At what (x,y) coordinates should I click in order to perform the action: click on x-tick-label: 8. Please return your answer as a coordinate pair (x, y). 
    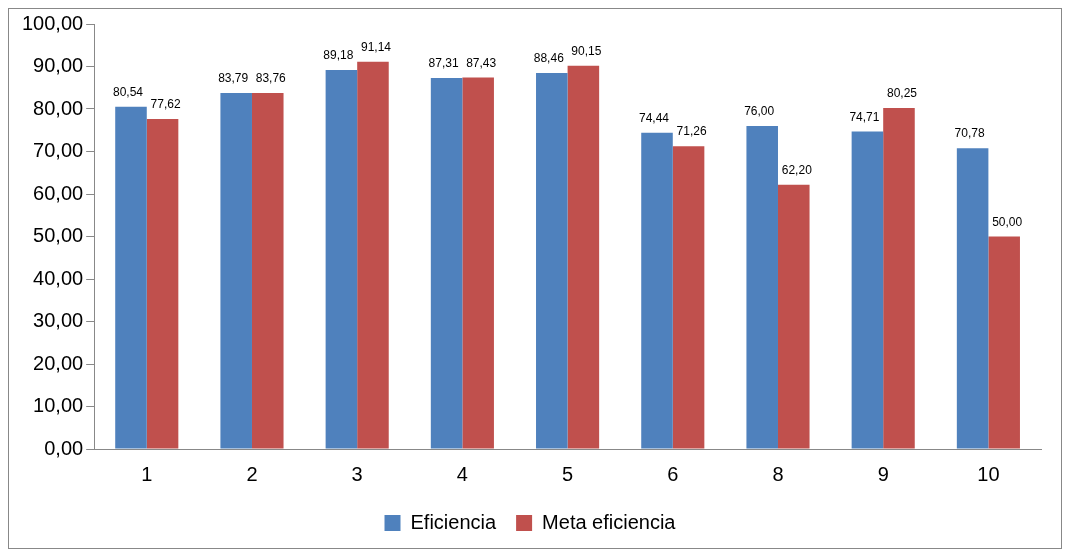
    Looking at the image, I should click on (778, 473).